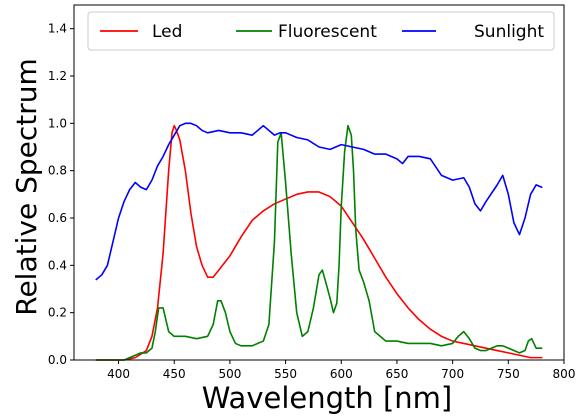 Image resolution: width=585 pixels, height=418 pixels. Describe the element at coordinates (397, 374) in the screenshot. I see `x-tick-label: 650` at that location.